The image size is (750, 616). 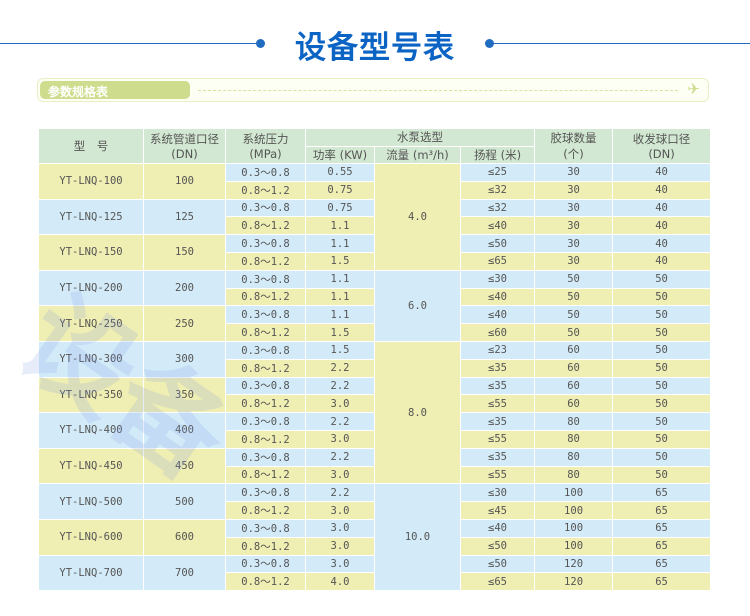 I want to click on banner-divider, so click(x=438, y=90).